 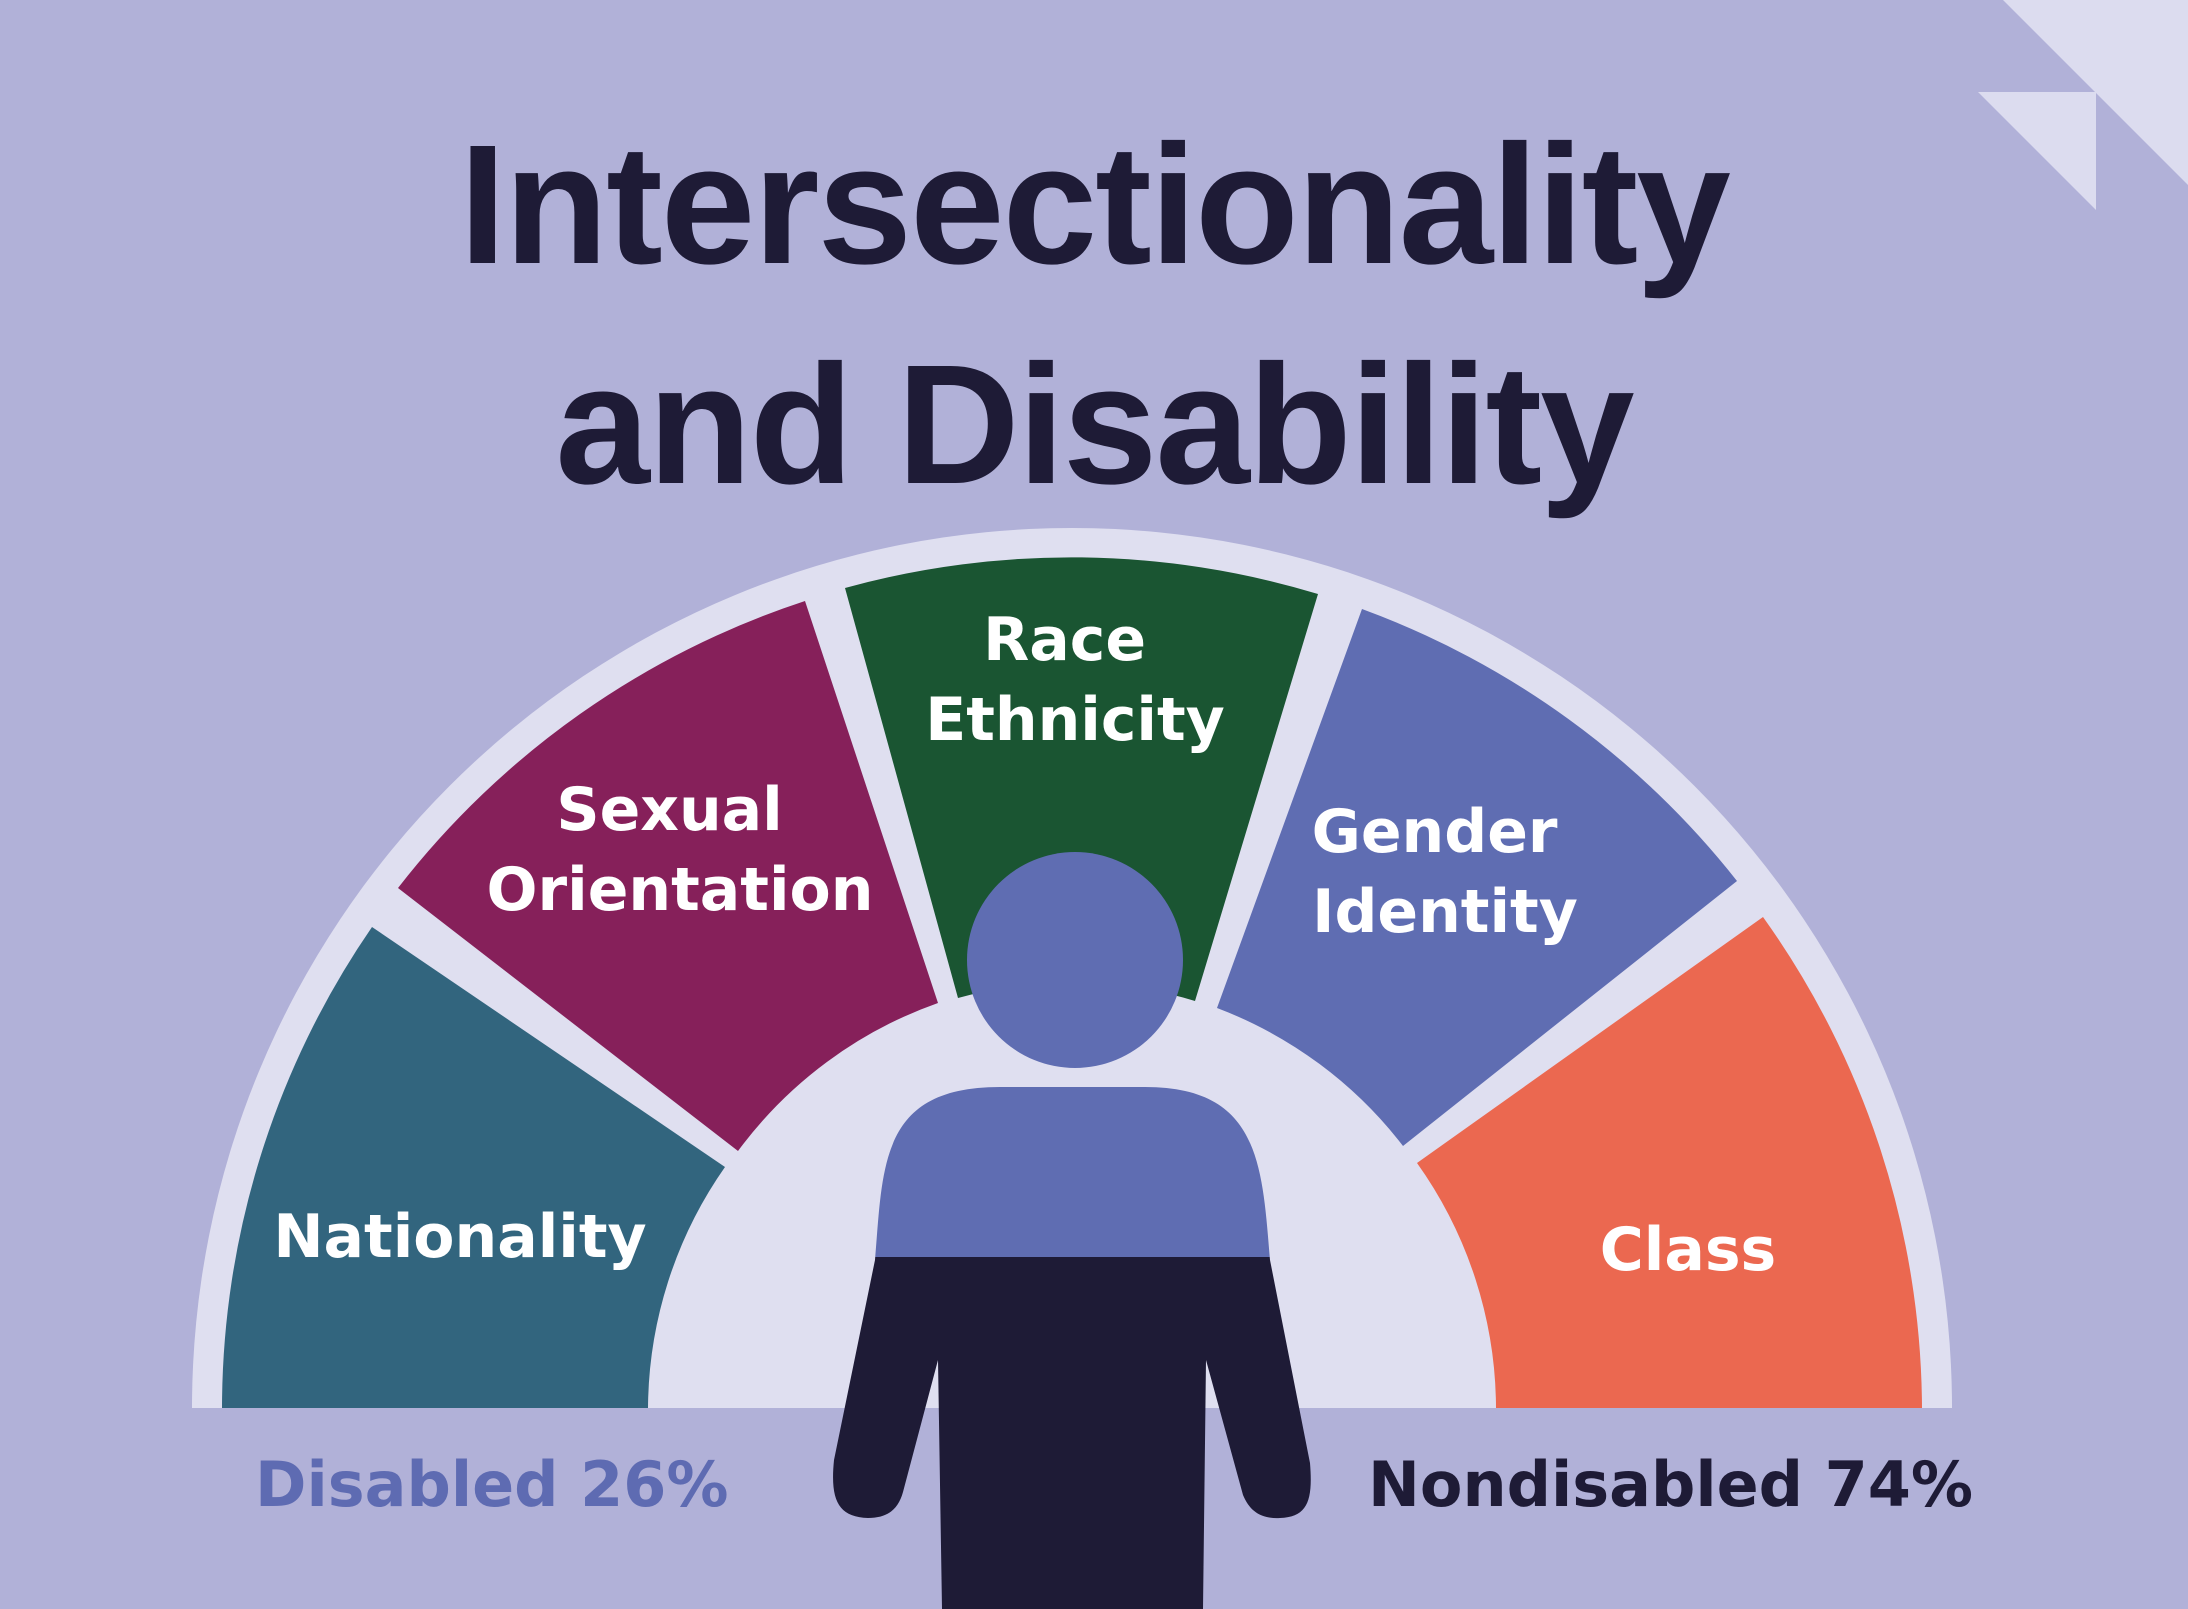 I want to click on person-body-disabled-portion, so click(x=1072, y=1172).